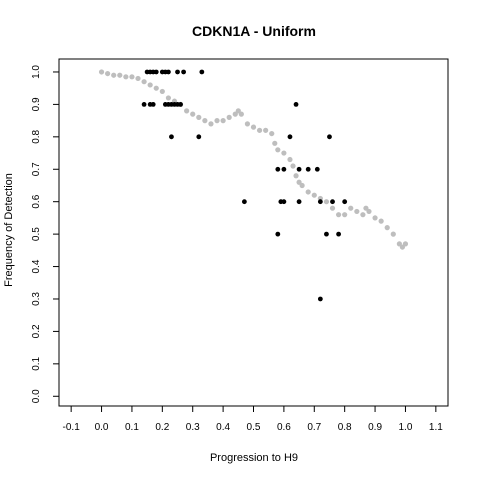 Image resolution: width=480 pixels, height=480 pixels. I want to click on y-axis-label: Frequency of Detection, so click(9, 230).